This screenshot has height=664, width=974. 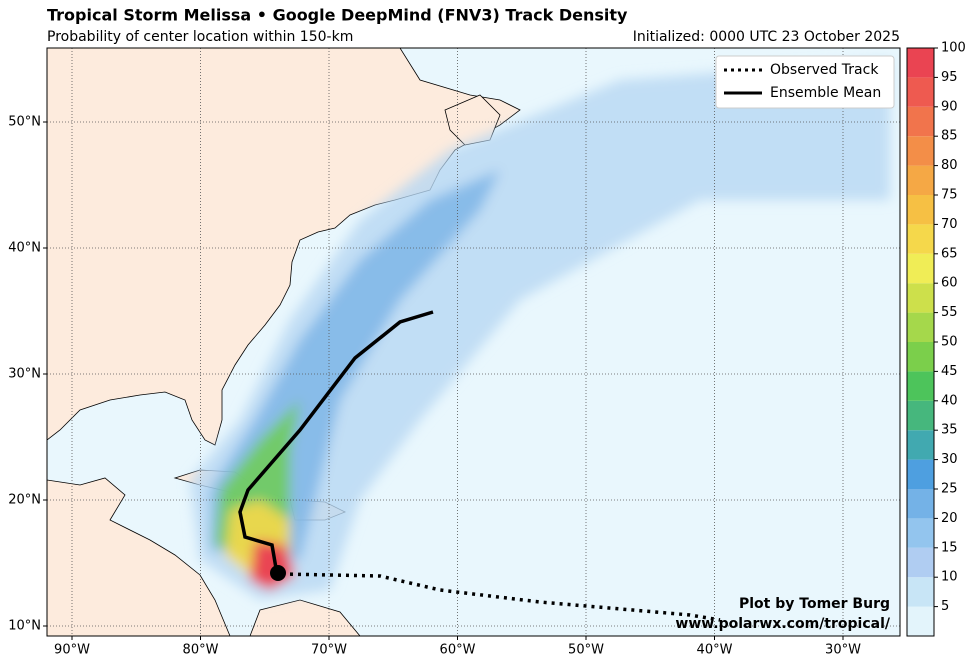 I want to click on x-tick-label: 90°W, so click(x=72, y=650).